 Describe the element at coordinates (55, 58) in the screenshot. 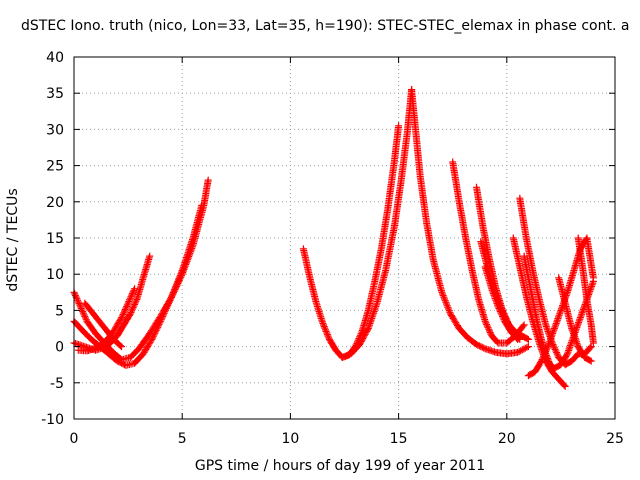

I see `y-tick-label: 40` at that location.